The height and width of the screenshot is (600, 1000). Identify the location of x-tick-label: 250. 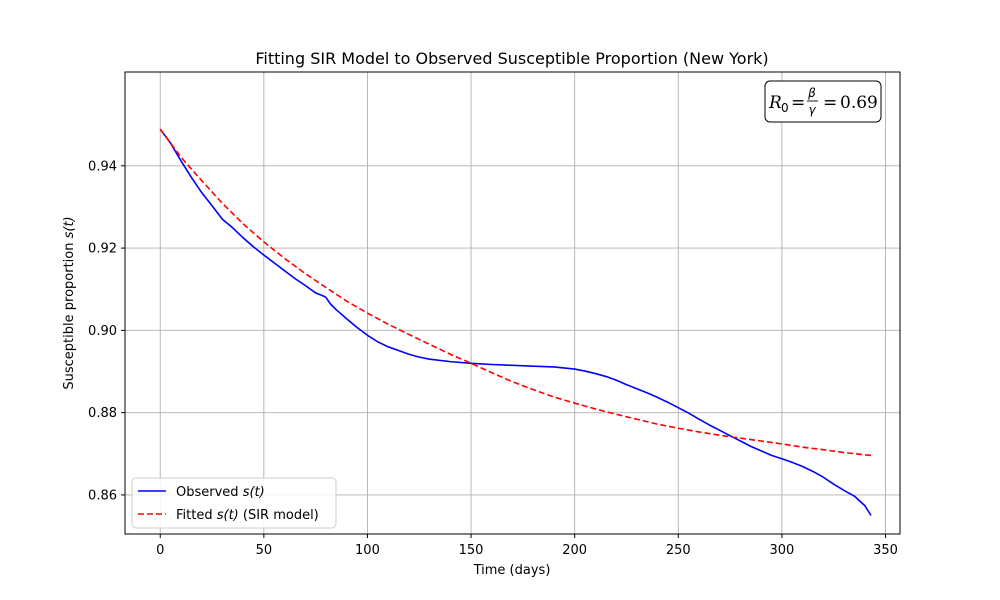
(678, 550).